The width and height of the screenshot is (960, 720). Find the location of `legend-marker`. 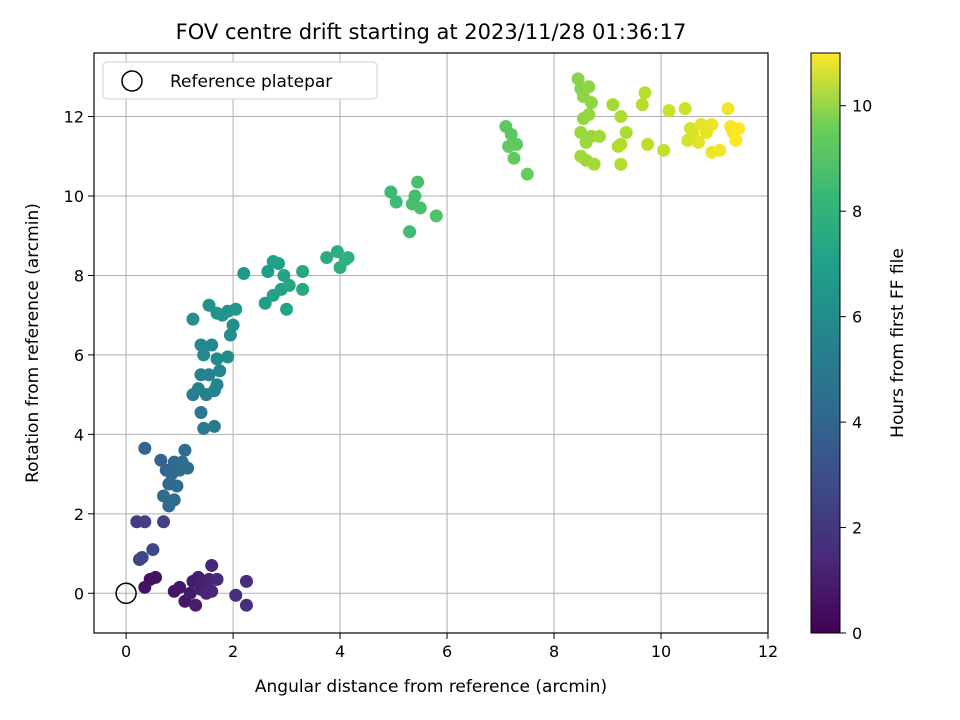

legend-marker is located at coordinates (132, 81).